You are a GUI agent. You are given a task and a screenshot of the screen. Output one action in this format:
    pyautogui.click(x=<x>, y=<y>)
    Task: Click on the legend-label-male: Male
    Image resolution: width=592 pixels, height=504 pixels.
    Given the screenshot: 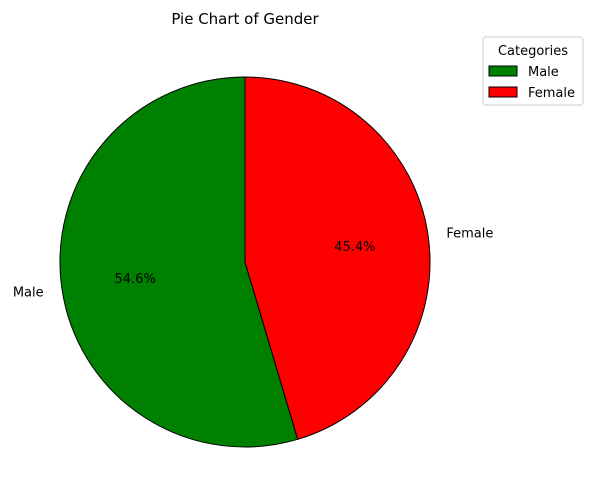 What is the action you would take?
    pyautogui.click(x=543, y=72)
    